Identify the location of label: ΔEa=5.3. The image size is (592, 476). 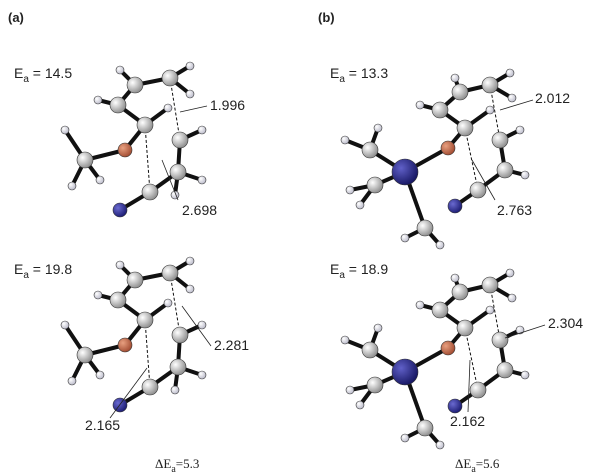
(177, 465).